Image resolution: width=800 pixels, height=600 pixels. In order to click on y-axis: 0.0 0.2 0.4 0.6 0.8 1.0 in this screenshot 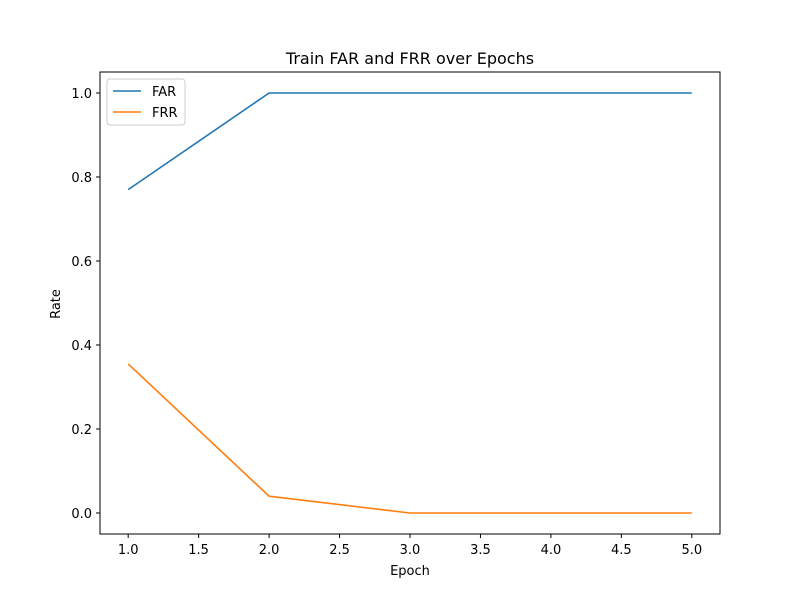, I will do `click(85, 304)`.